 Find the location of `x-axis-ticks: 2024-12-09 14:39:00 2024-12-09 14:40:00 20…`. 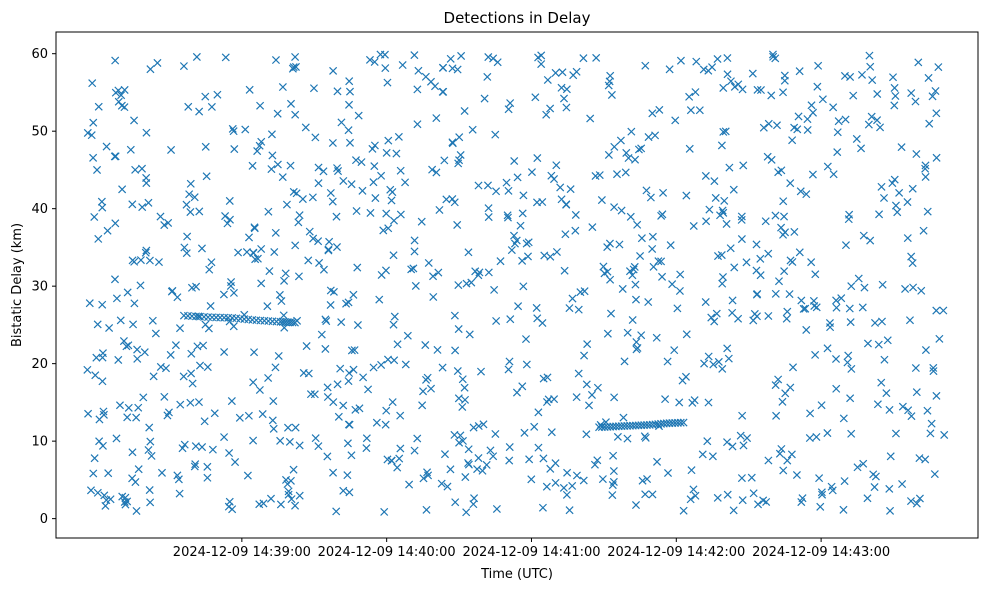

x-axis-ticks: 2024-12-09 14:39:00 2024-12-09 14:40:00 20… is located at coordinates (531, 549).